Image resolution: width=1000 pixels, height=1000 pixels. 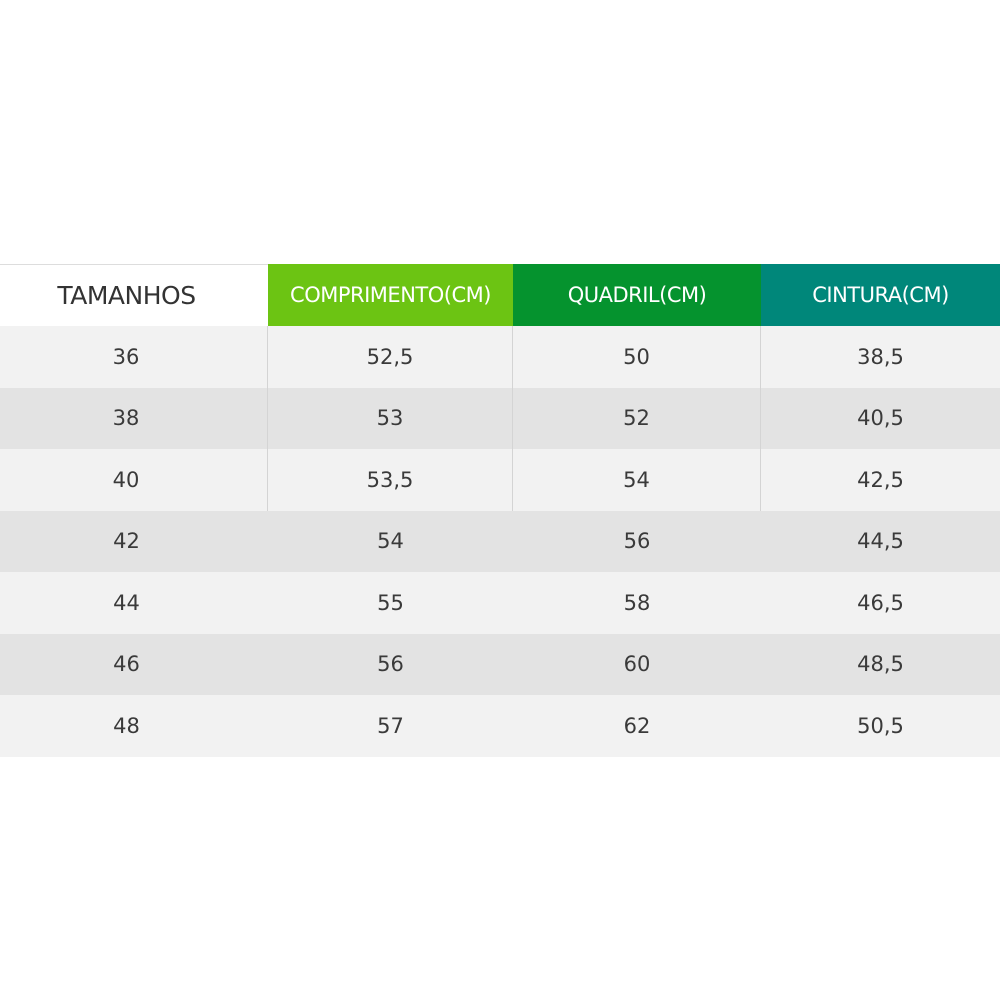 I want to click on table-cell: 40,5, so click(x=880, y=418).